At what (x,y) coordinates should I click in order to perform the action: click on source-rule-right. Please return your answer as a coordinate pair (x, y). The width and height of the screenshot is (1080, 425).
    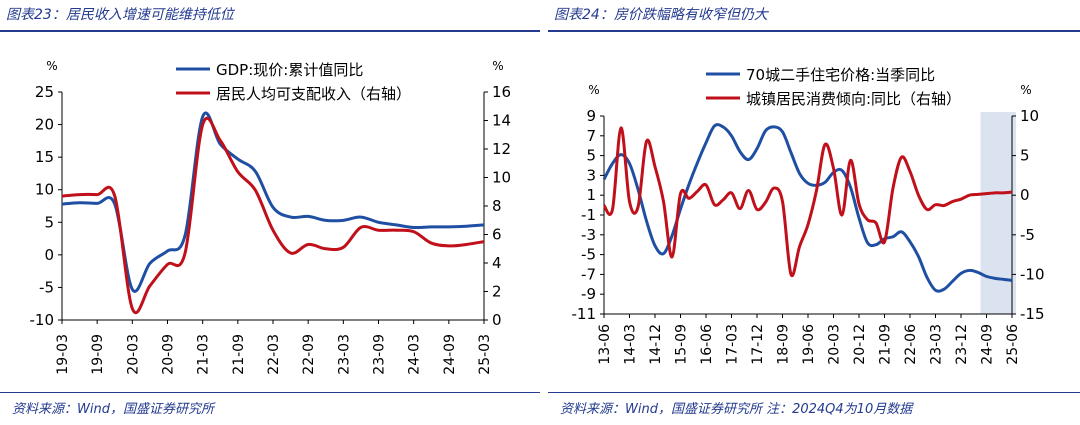
    Looking at the image, I should click on (814, 392).